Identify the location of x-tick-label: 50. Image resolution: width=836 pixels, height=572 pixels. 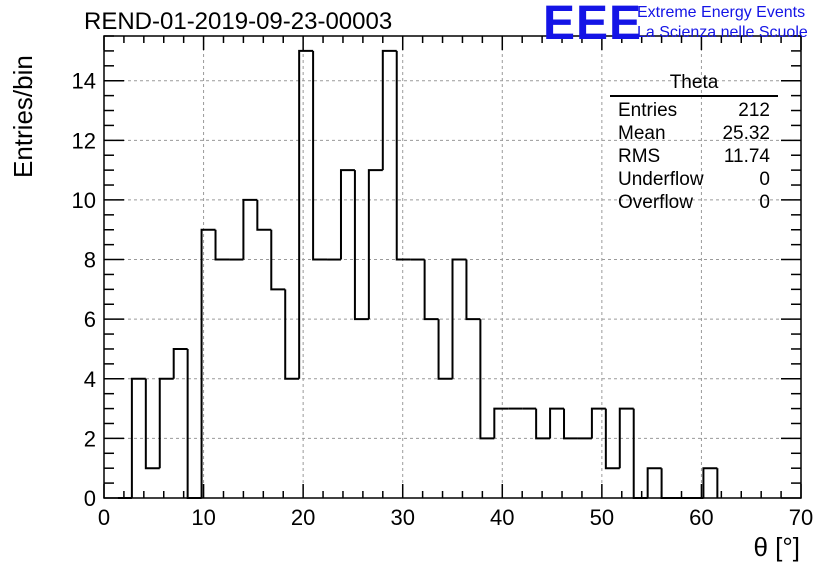
(602, 517).